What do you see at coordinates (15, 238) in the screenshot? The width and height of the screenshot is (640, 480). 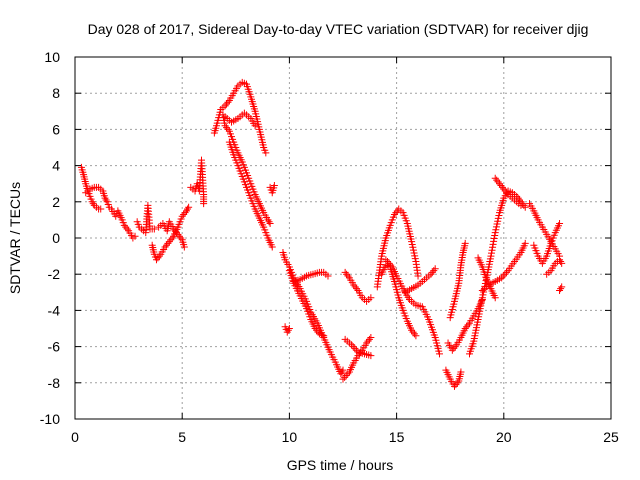 I see `y-axis-label: SDTVAR / TECUs` at bounding box center [15, 238].